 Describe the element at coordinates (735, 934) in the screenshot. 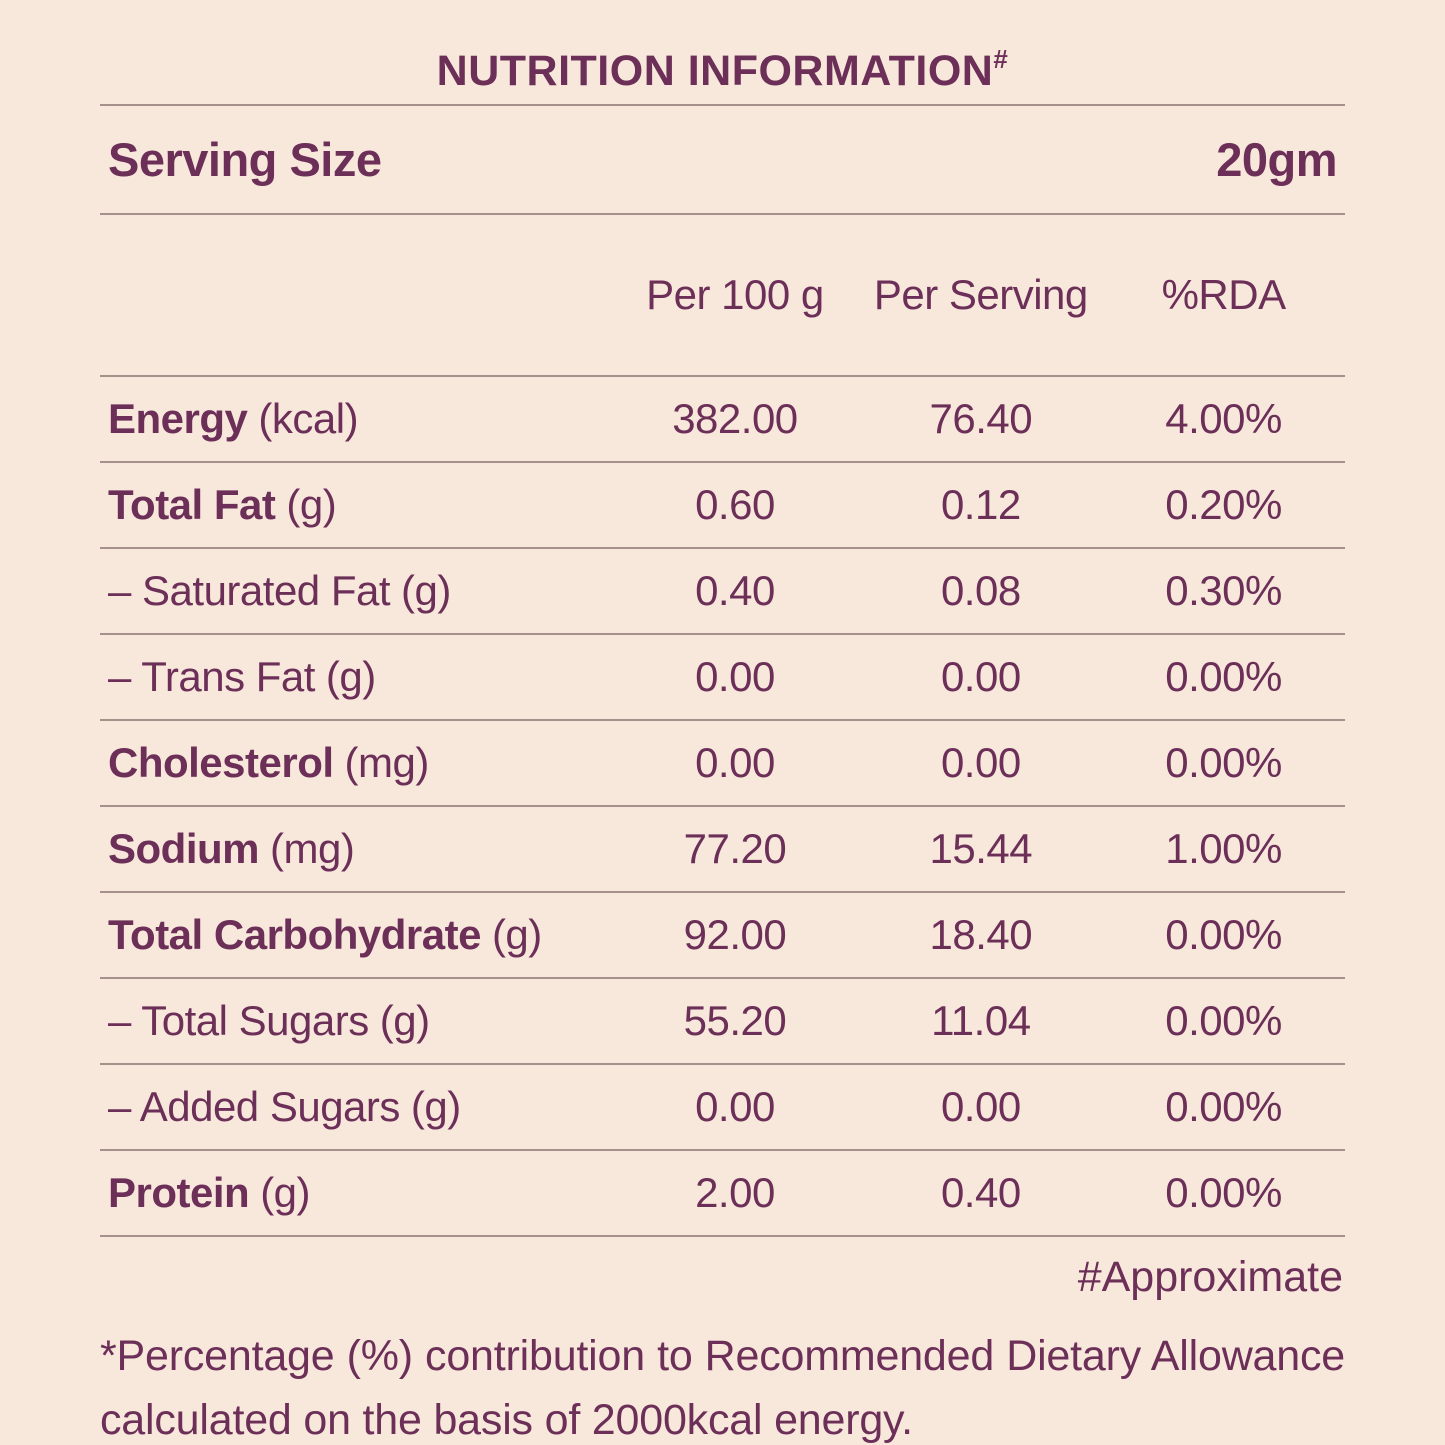

I see `value-per-100g: 92.00` at that location.